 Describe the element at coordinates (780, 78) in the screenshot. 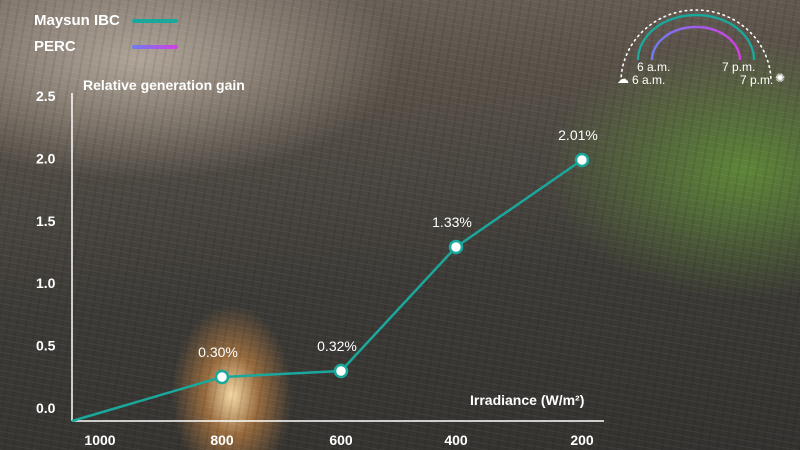

I see `sun-icon: ✺` at that location.